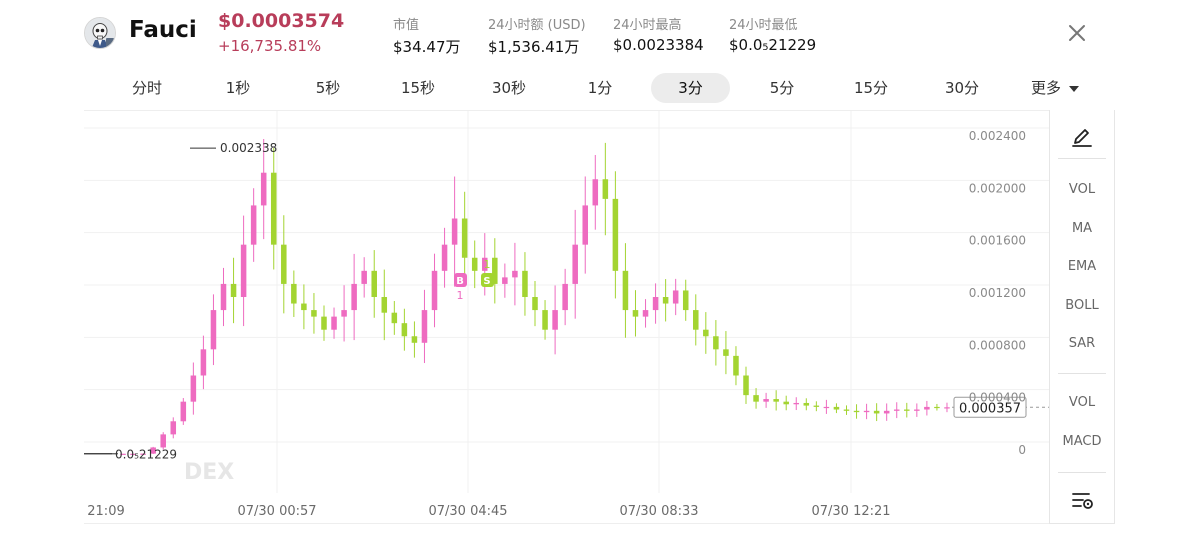 The height and width of the screenshot is (552, 1200). I want to click on stat-value: $0.0023384, so click(658, 45).